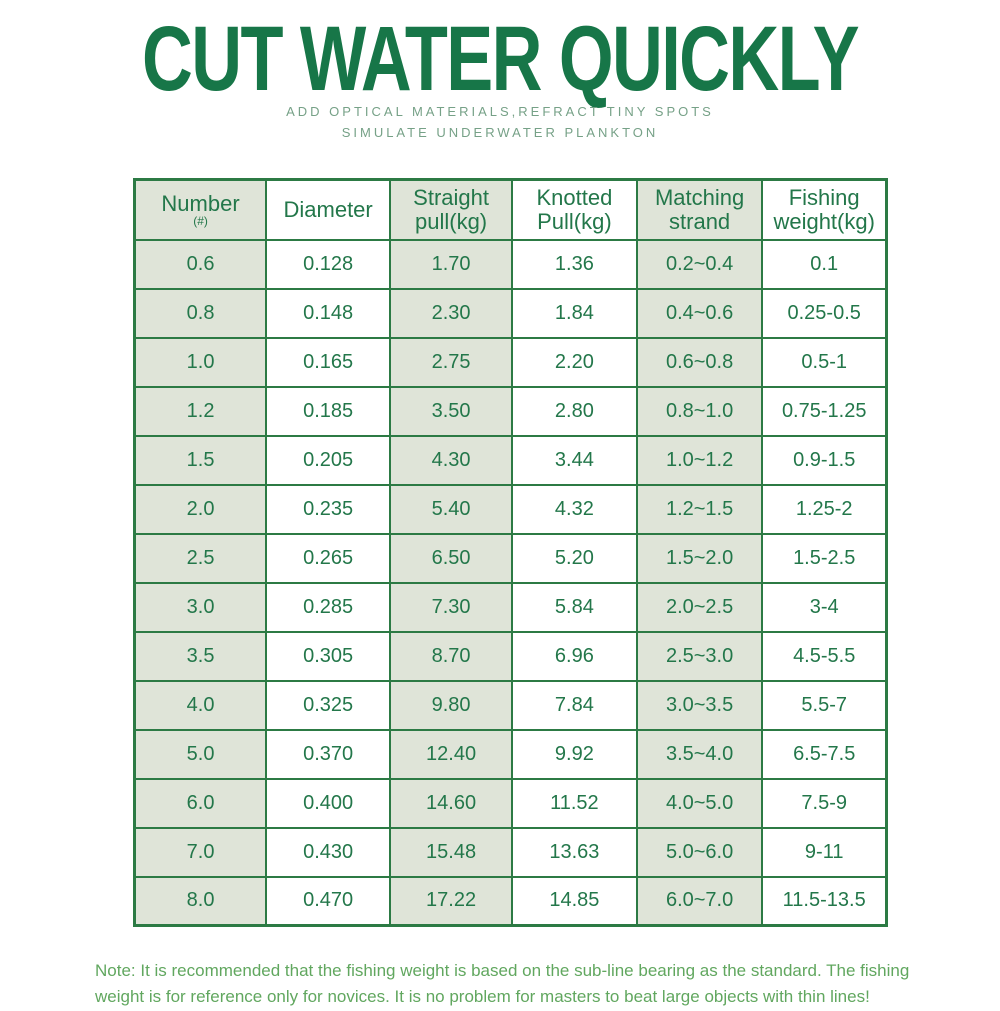 The width and height of the screenshot is (1000, 1011). Describe the element at coordinates (200, 607) in the screenshot. I see `cell-number: 3.0` at that location.